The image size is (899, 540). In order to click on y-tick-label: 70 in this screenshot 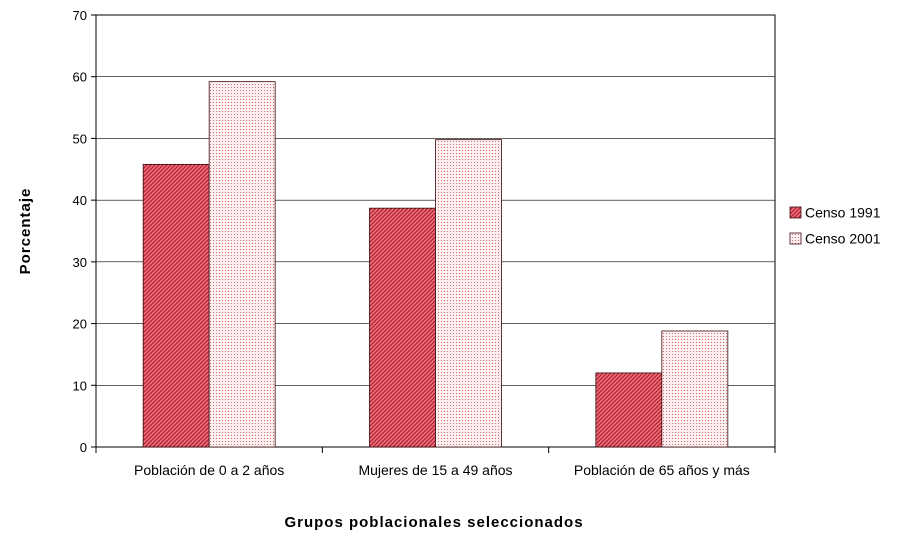, I will do `click(80, 15)`.